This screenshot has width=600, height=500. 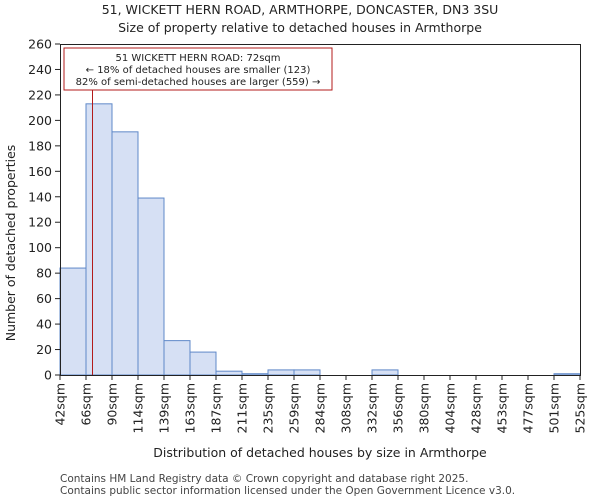 What do you see at coordinates (40, 120) in the screenshot?
I see `y-tick-label: 200` at bounding box center [40, 120].